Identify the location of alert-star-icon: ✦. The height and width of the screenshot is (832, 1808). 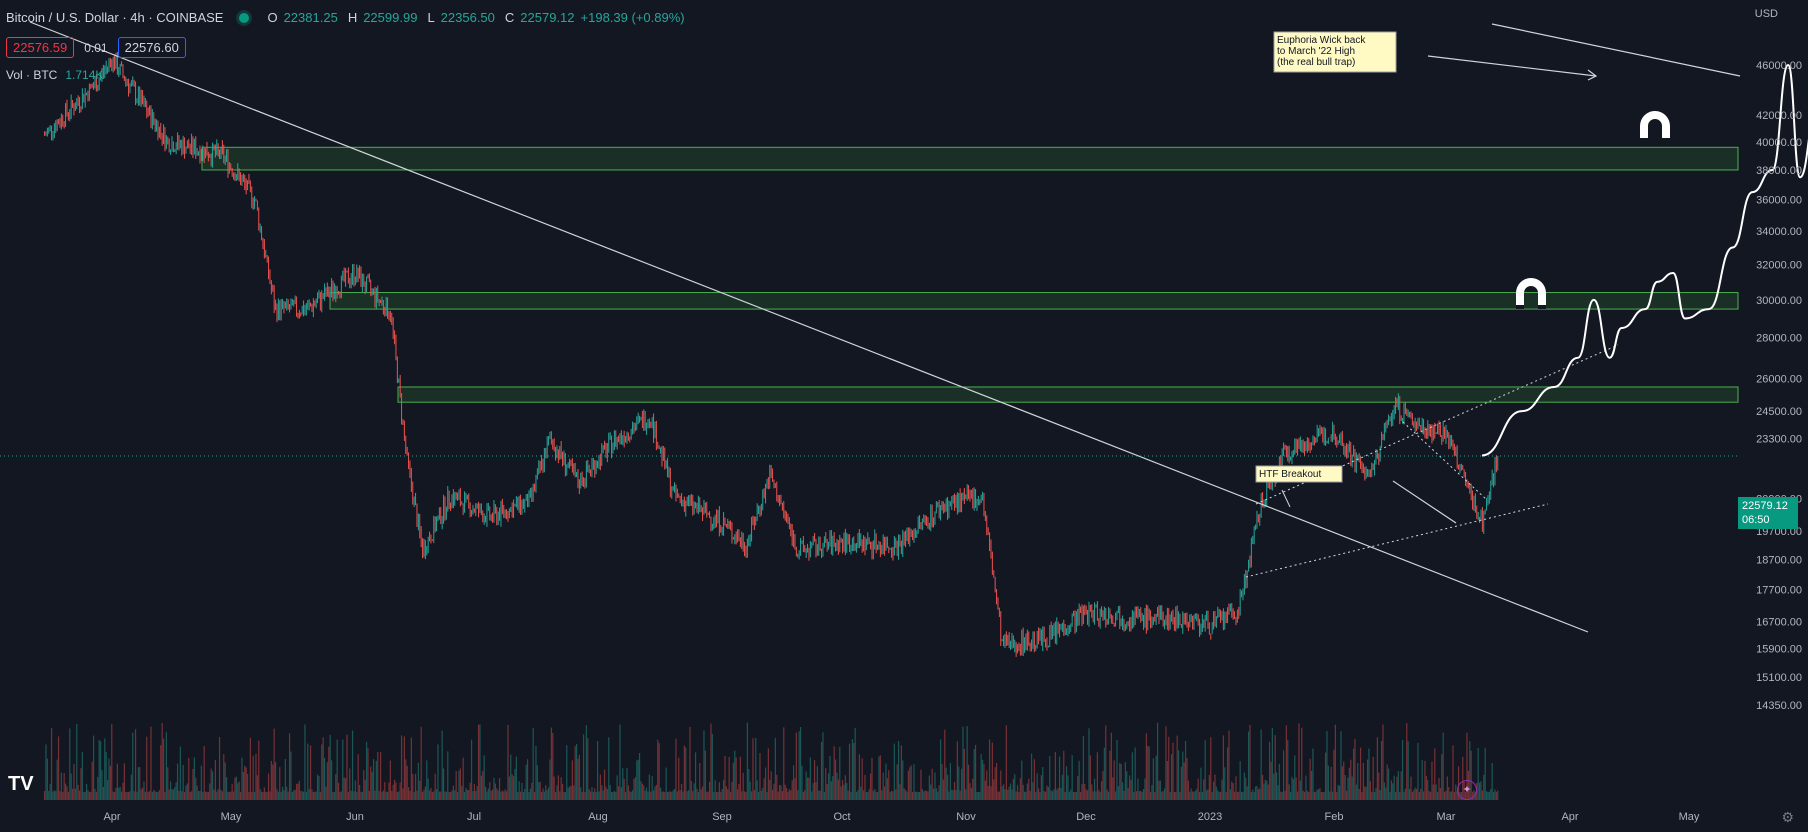
(1467, 790).